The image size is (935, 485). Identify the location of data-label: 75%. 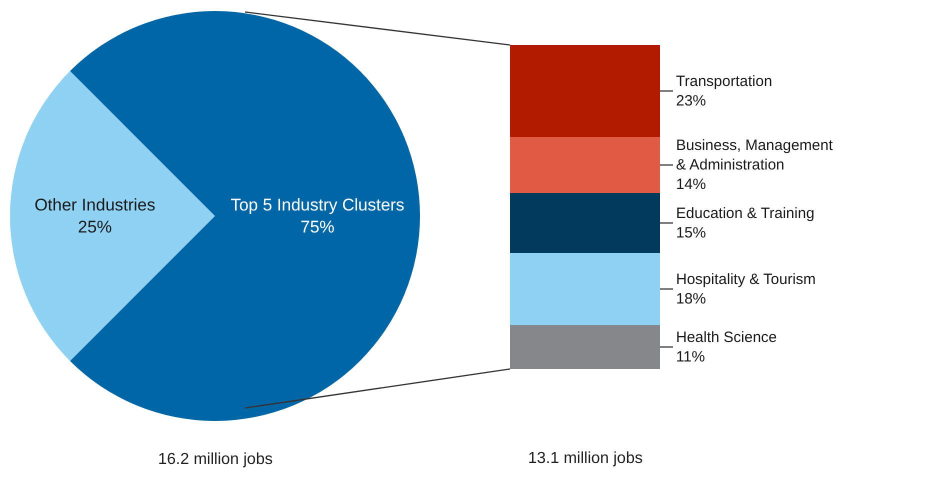
(317, 227).